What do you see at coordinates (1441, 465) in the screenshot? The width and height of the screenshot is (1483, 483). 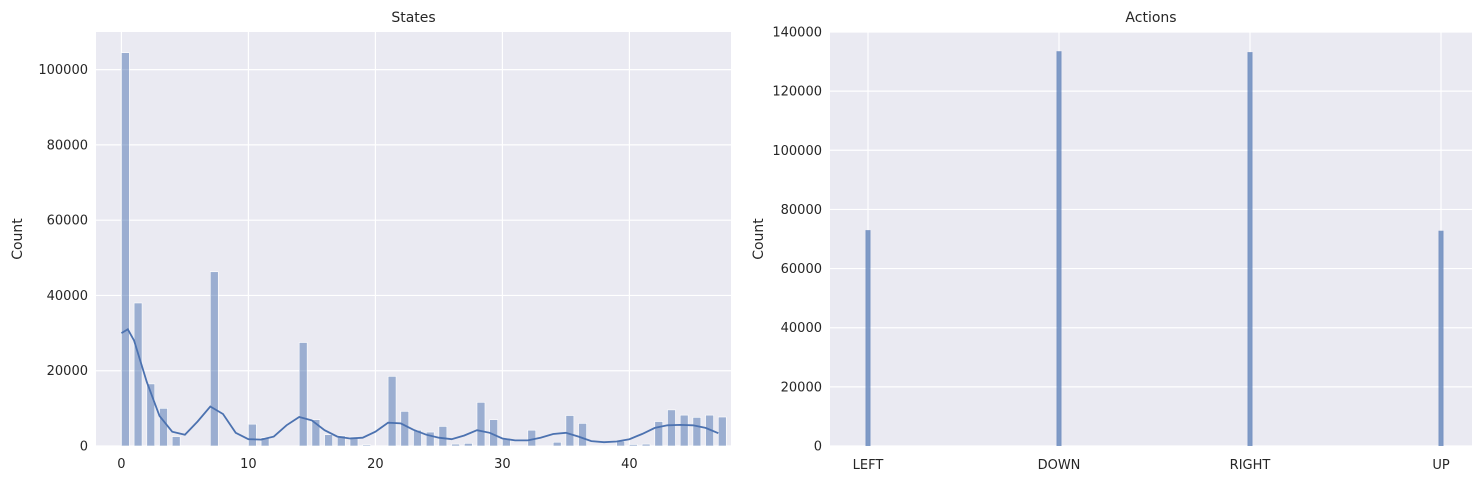 I see `actions-x-tick-label: UP` at bounding box center [1441, 465].